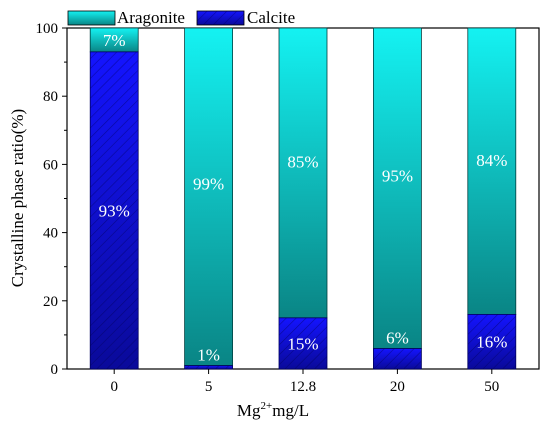  I want to click on x-axis-title: Mg2+mg/L, so click(273, 410).